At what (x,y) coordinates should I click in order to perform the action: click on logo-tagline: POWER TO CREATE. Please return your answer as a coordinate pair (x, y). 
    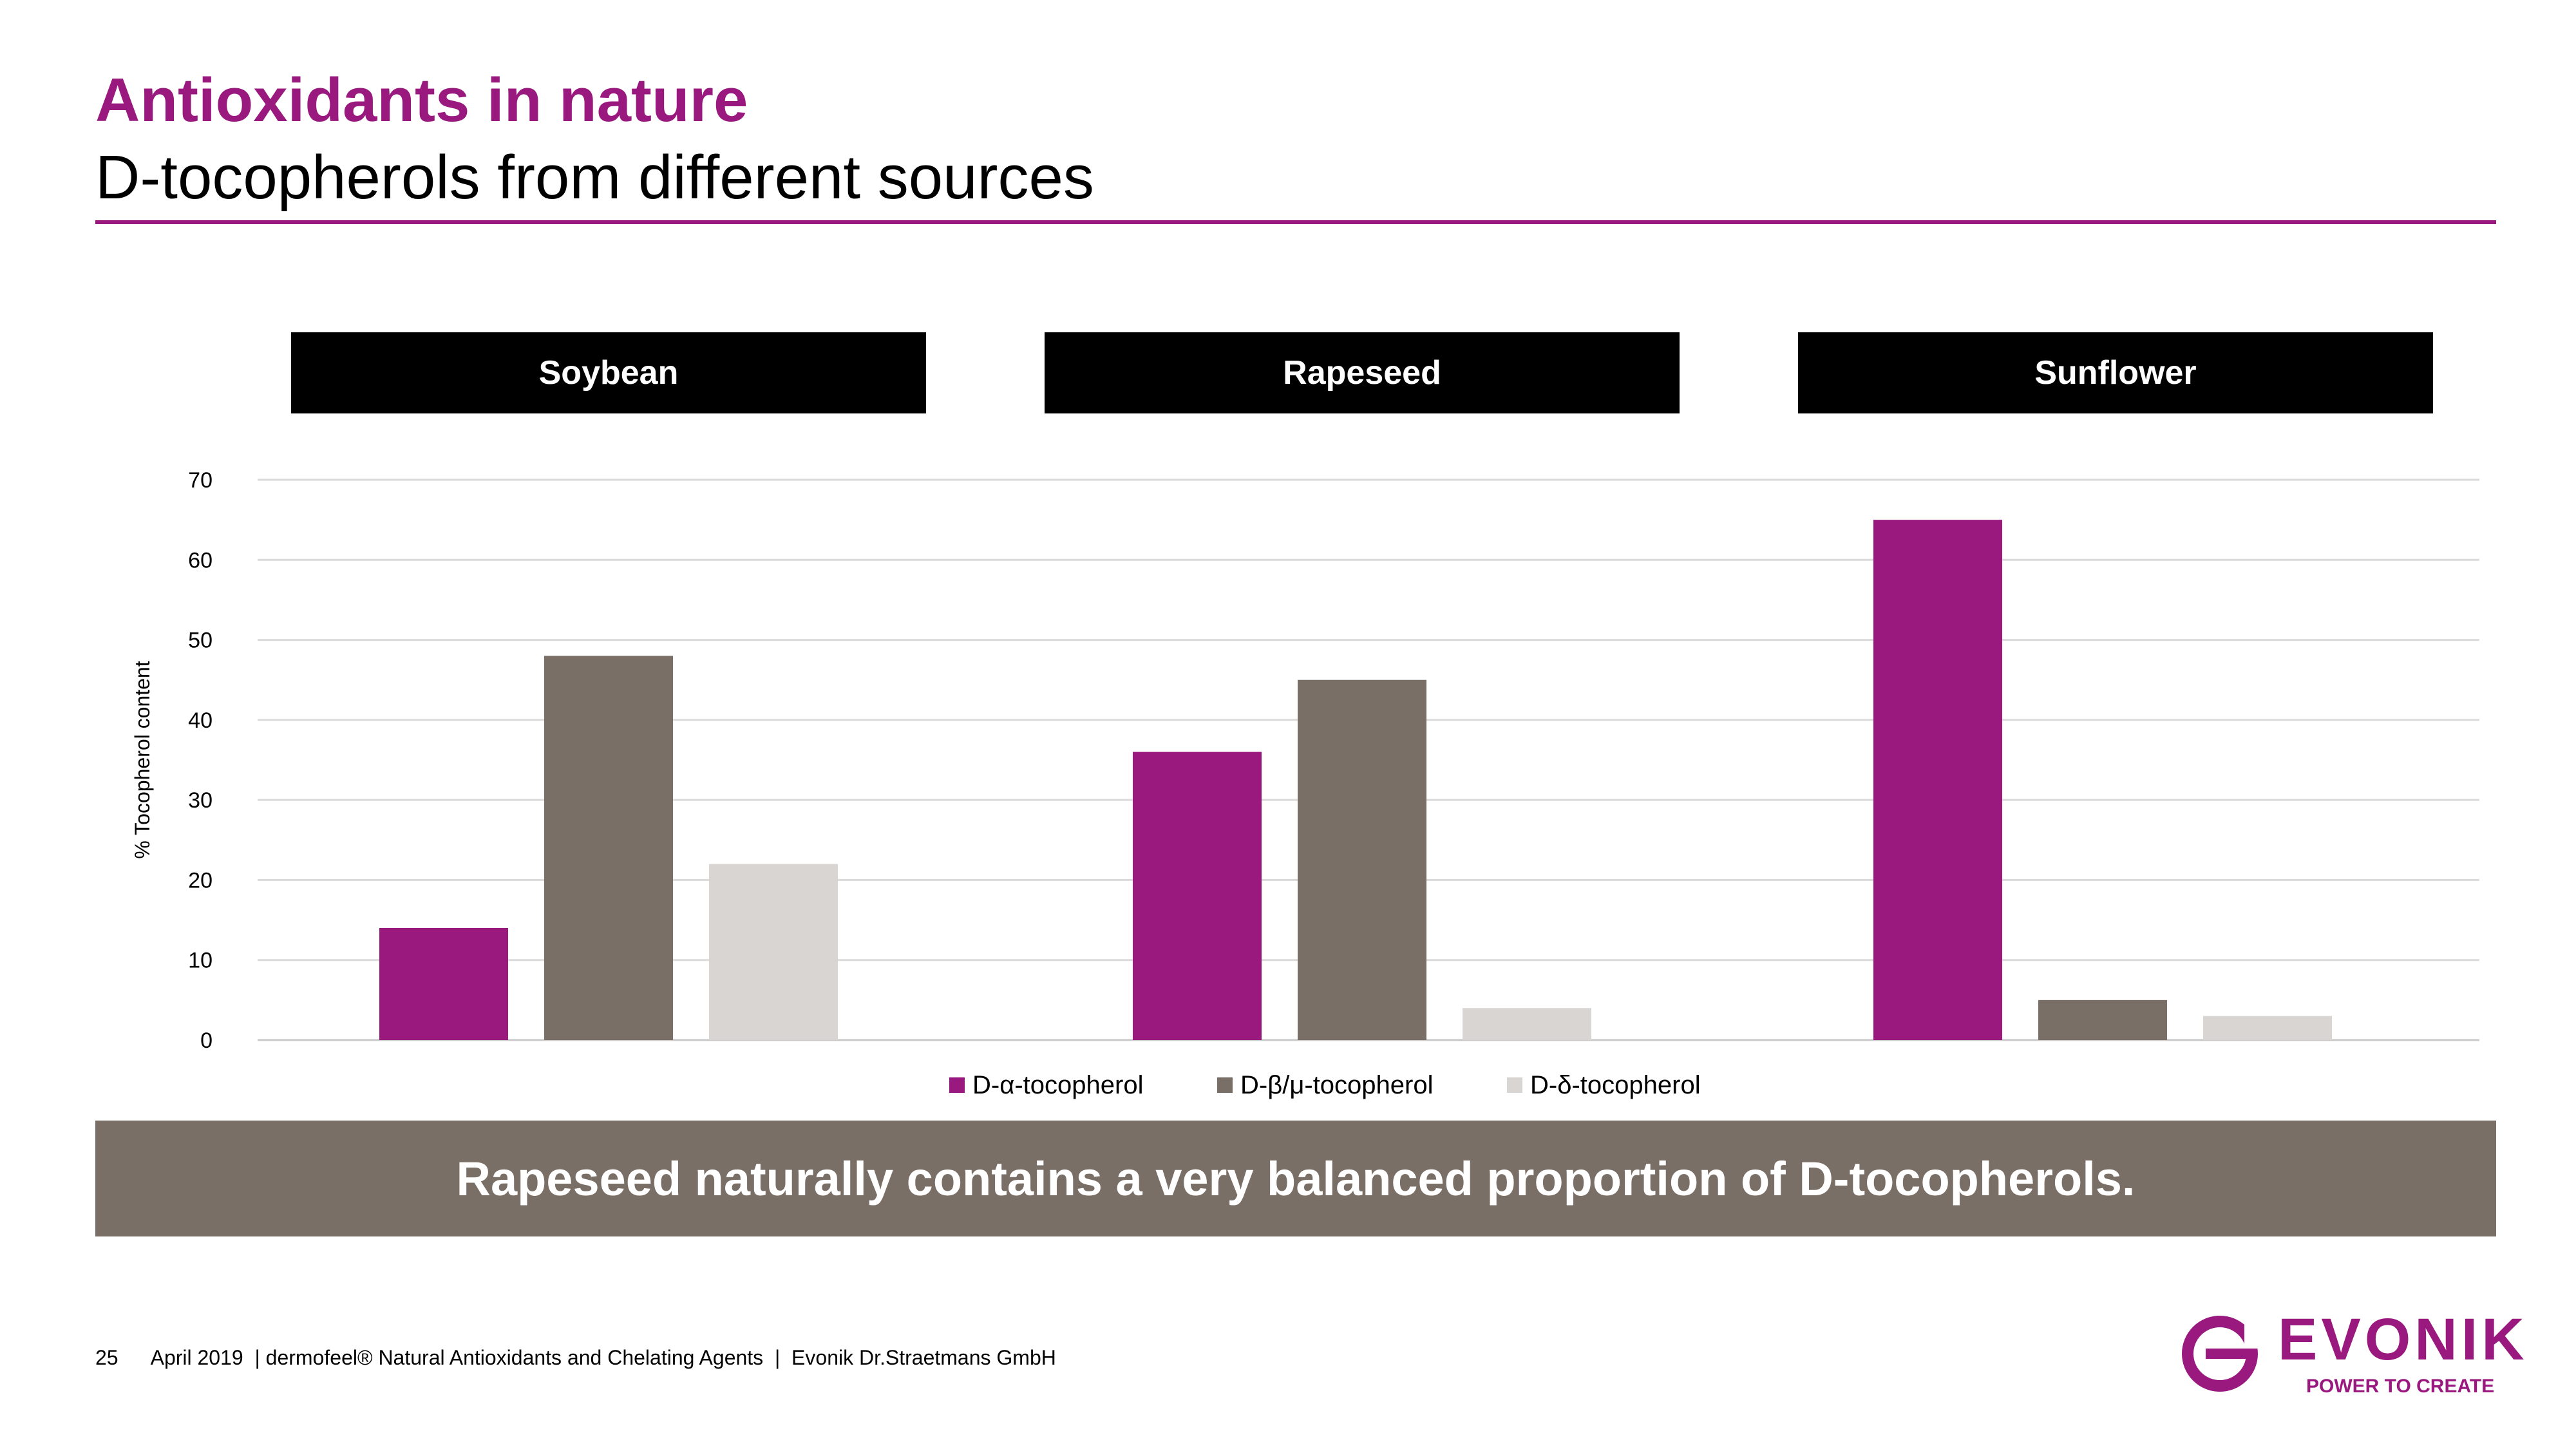
    Looking at the image, I should click on (2400, 1386).